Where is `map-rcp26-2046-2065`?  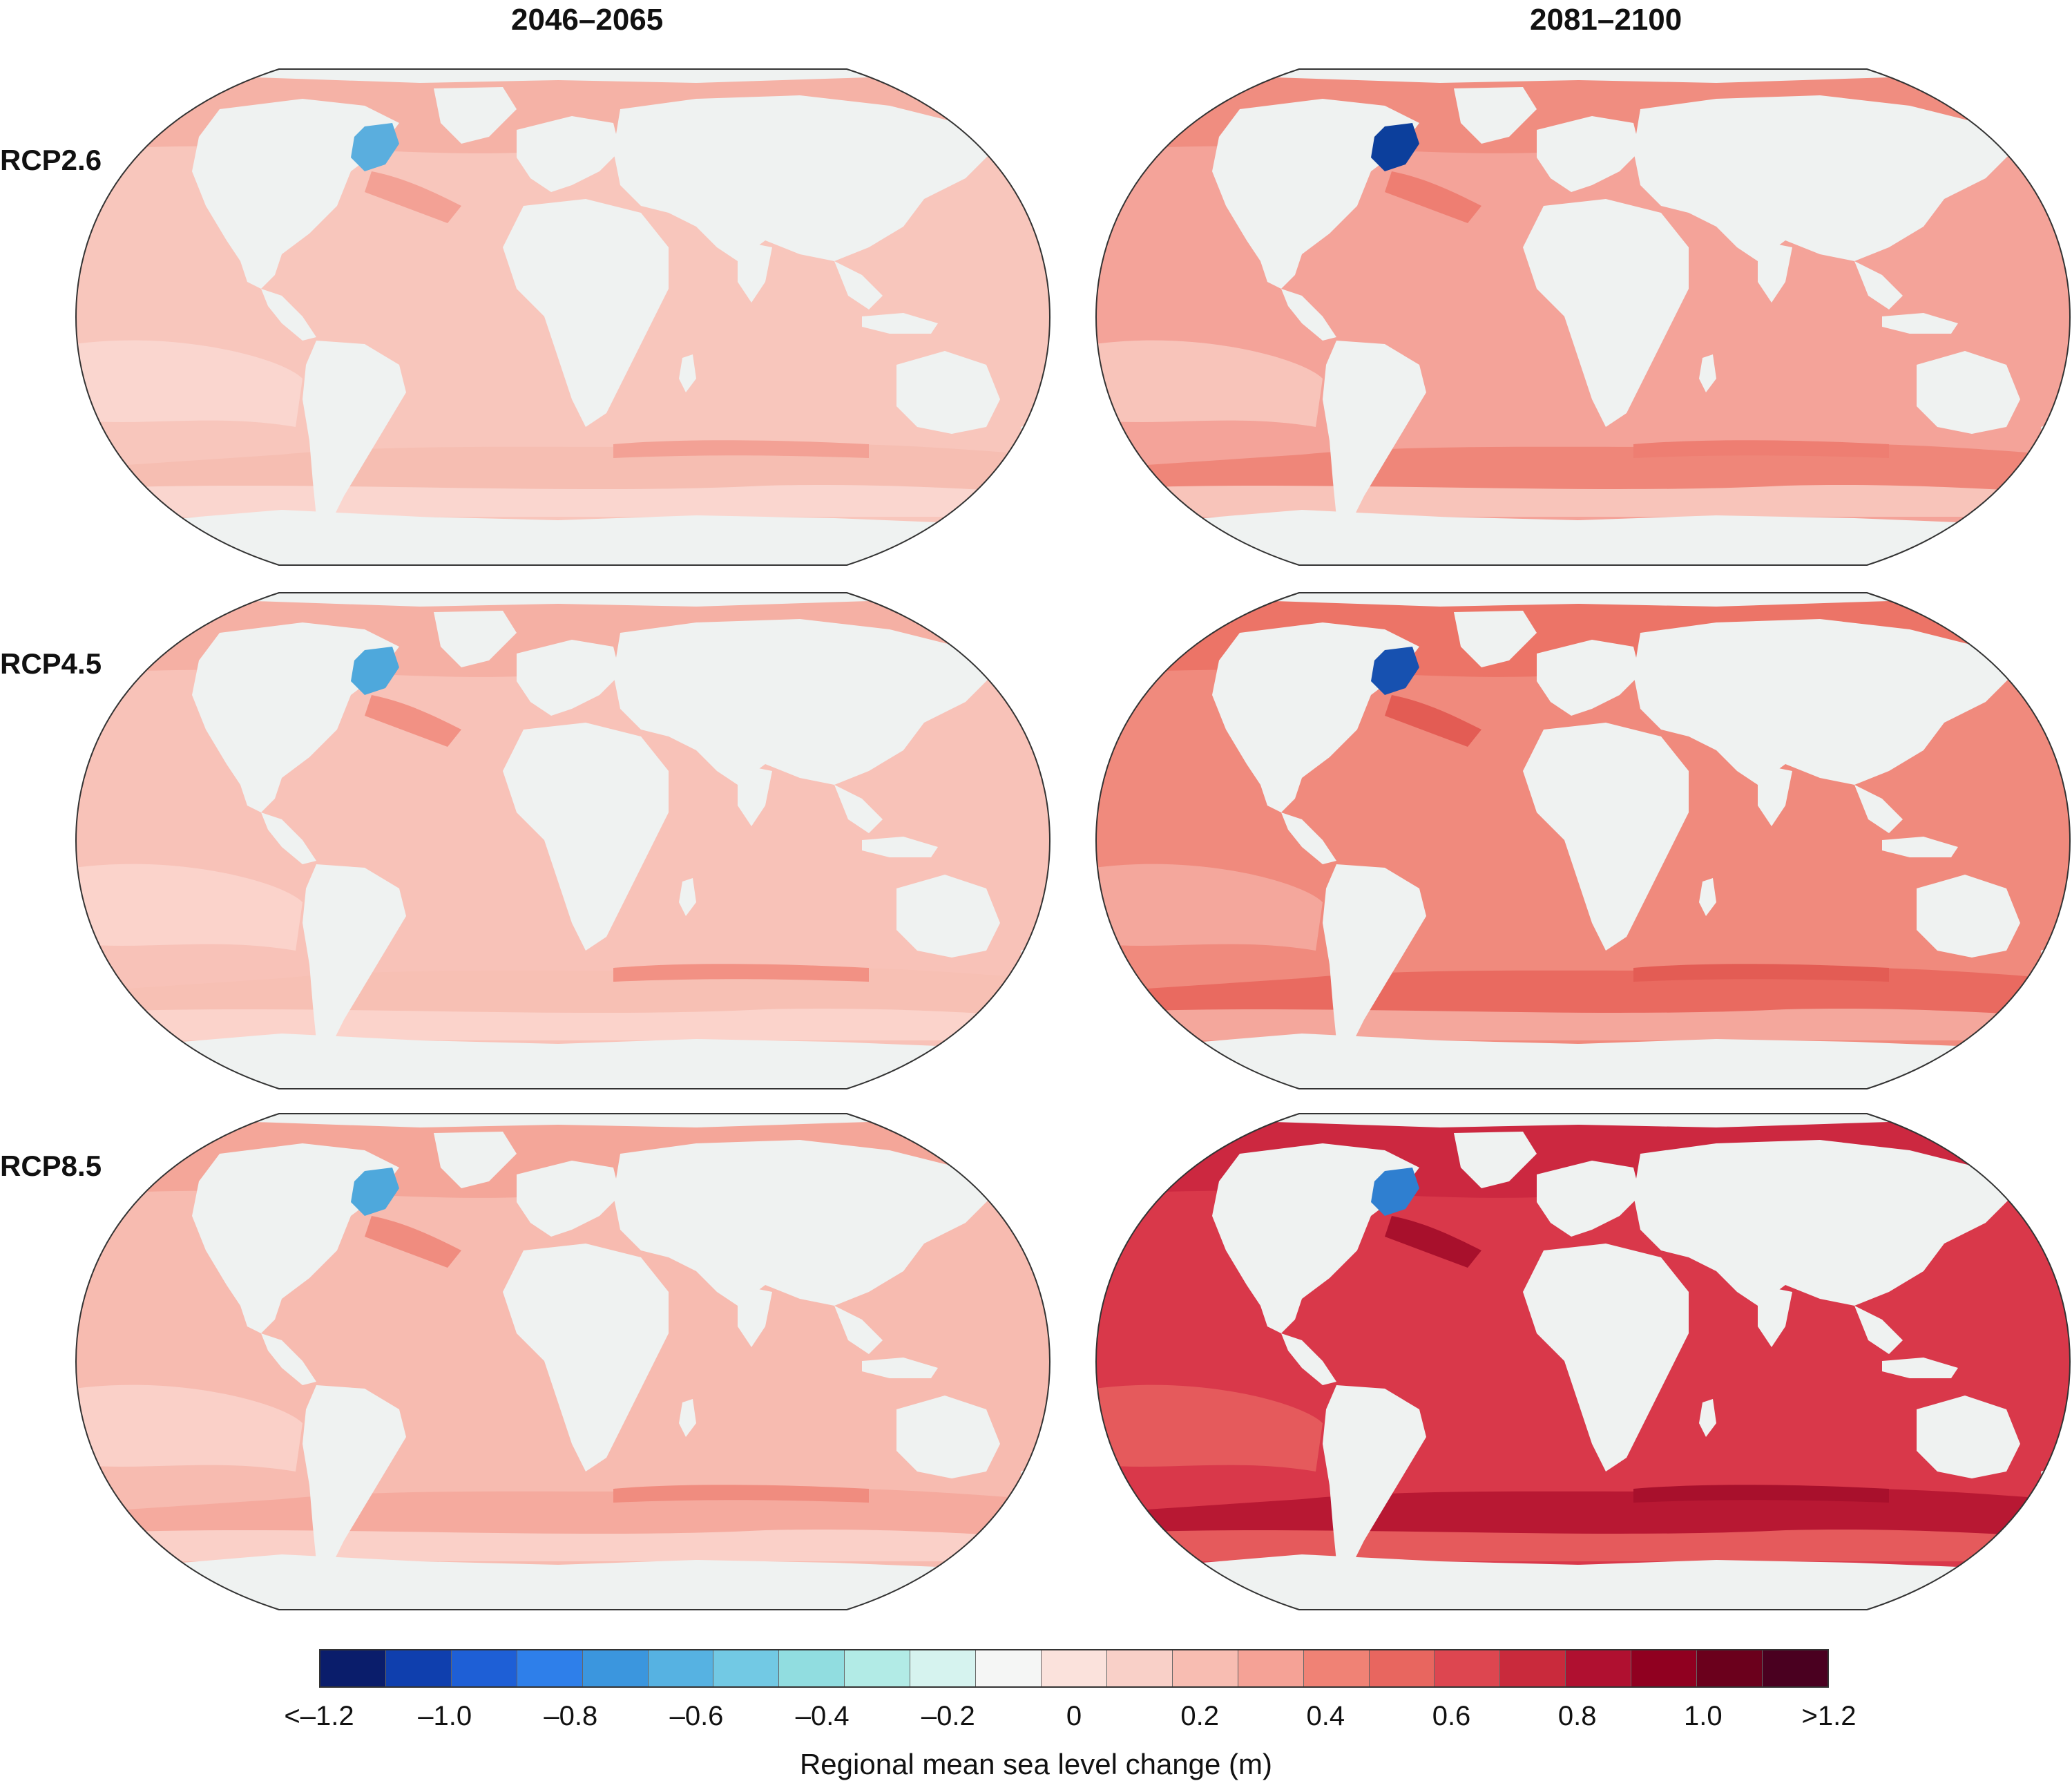 map-rcp26-2046-2065 is located at coordinates (563, 317).